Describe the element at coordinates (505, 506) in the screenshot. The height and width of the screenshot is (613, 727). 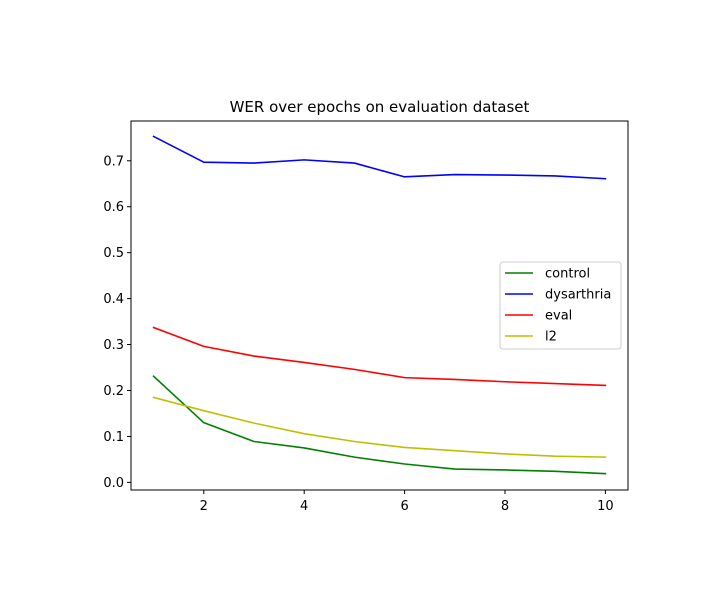
I see `x-tick-label: 8` at that location.